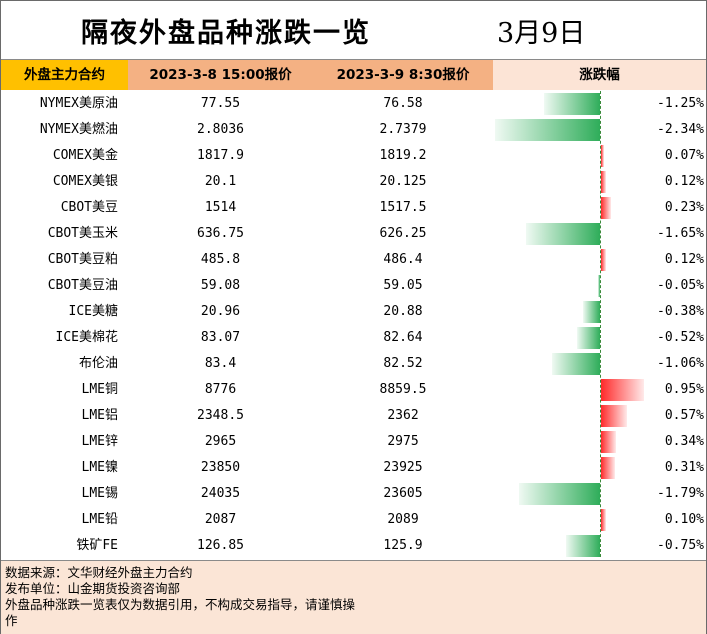 Image resolution: width=707 pixels, height=634 pixels. Describe the element at coordinates (86, 337) in the screenshot. I see `contract-name: ICE美棉花` at that location.